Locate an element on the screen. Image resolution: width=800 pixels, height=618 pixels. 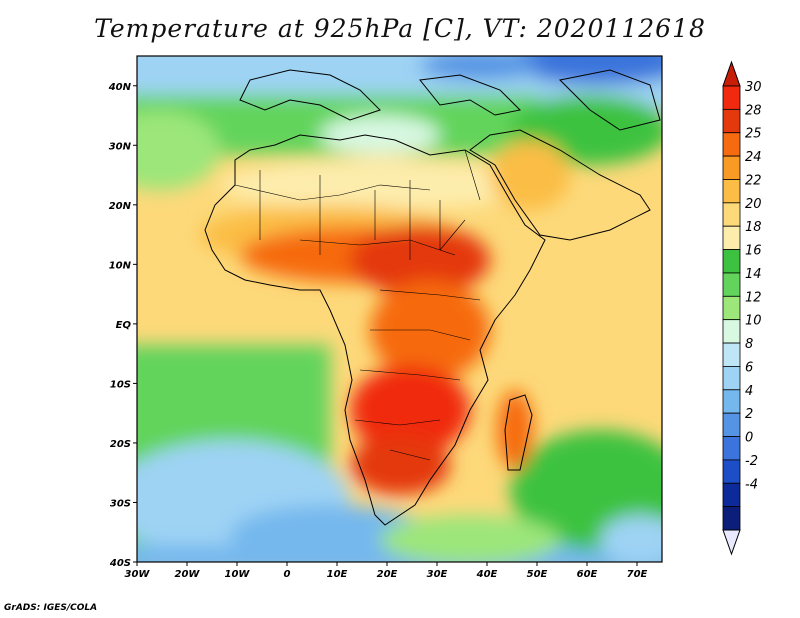
colorbar-label: 2 is located at coordinates (749, 414).